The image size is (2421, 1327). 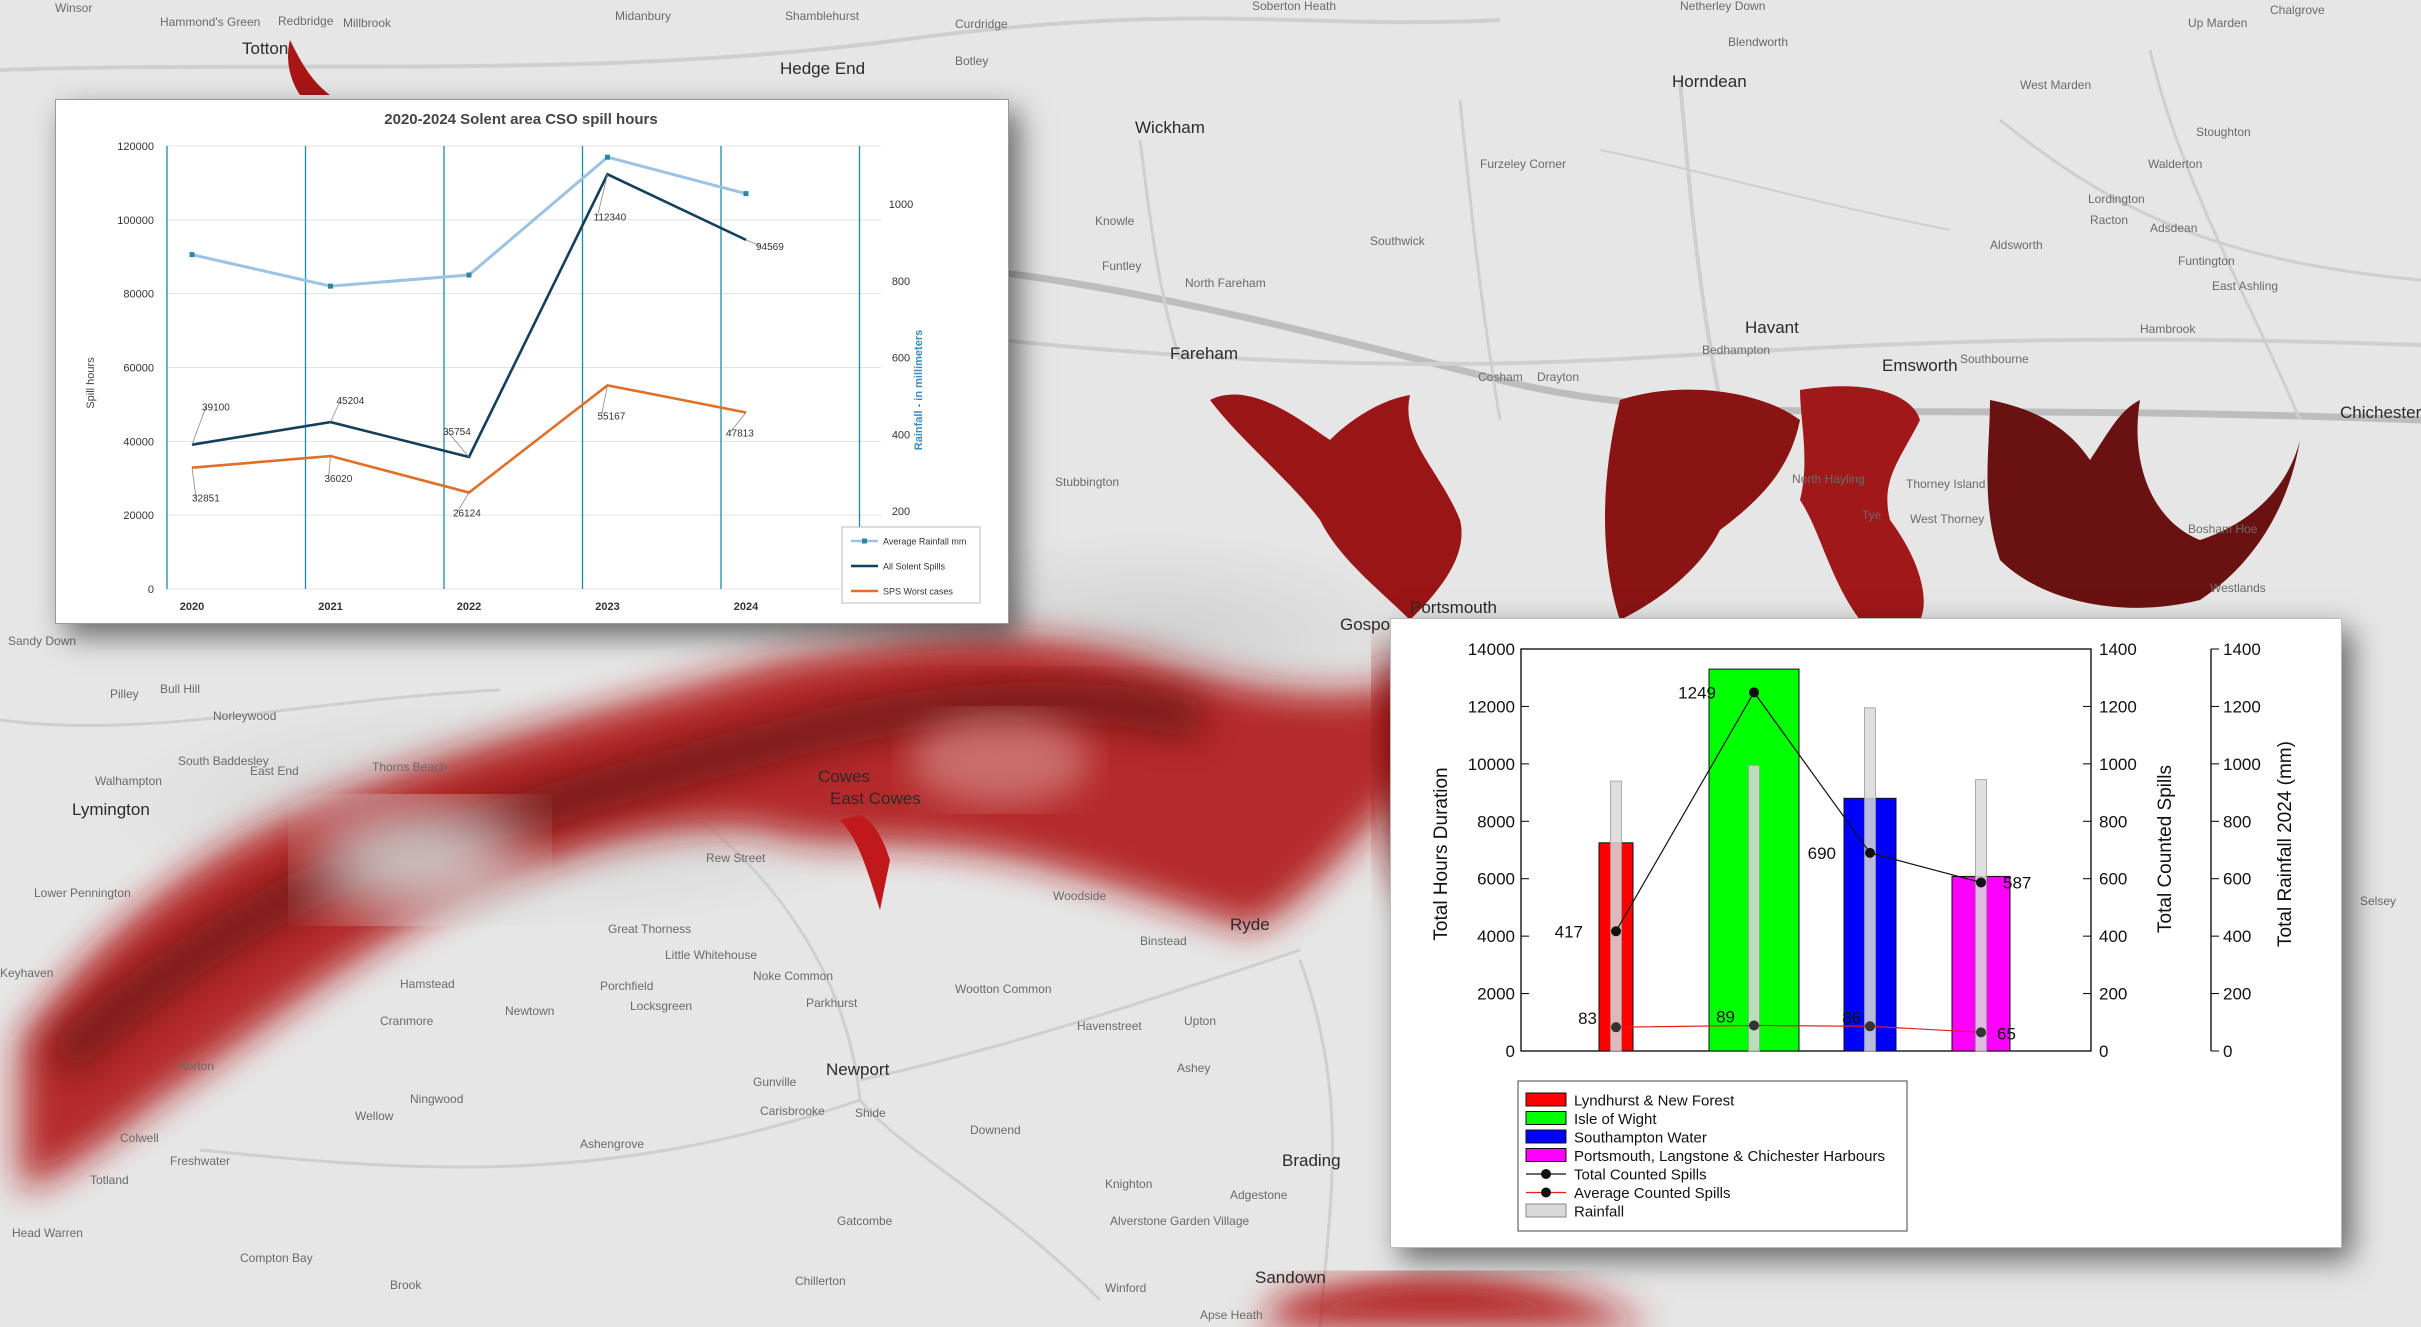 I want to click on map-place-label: East Cowes, so click(x=875, y=798).